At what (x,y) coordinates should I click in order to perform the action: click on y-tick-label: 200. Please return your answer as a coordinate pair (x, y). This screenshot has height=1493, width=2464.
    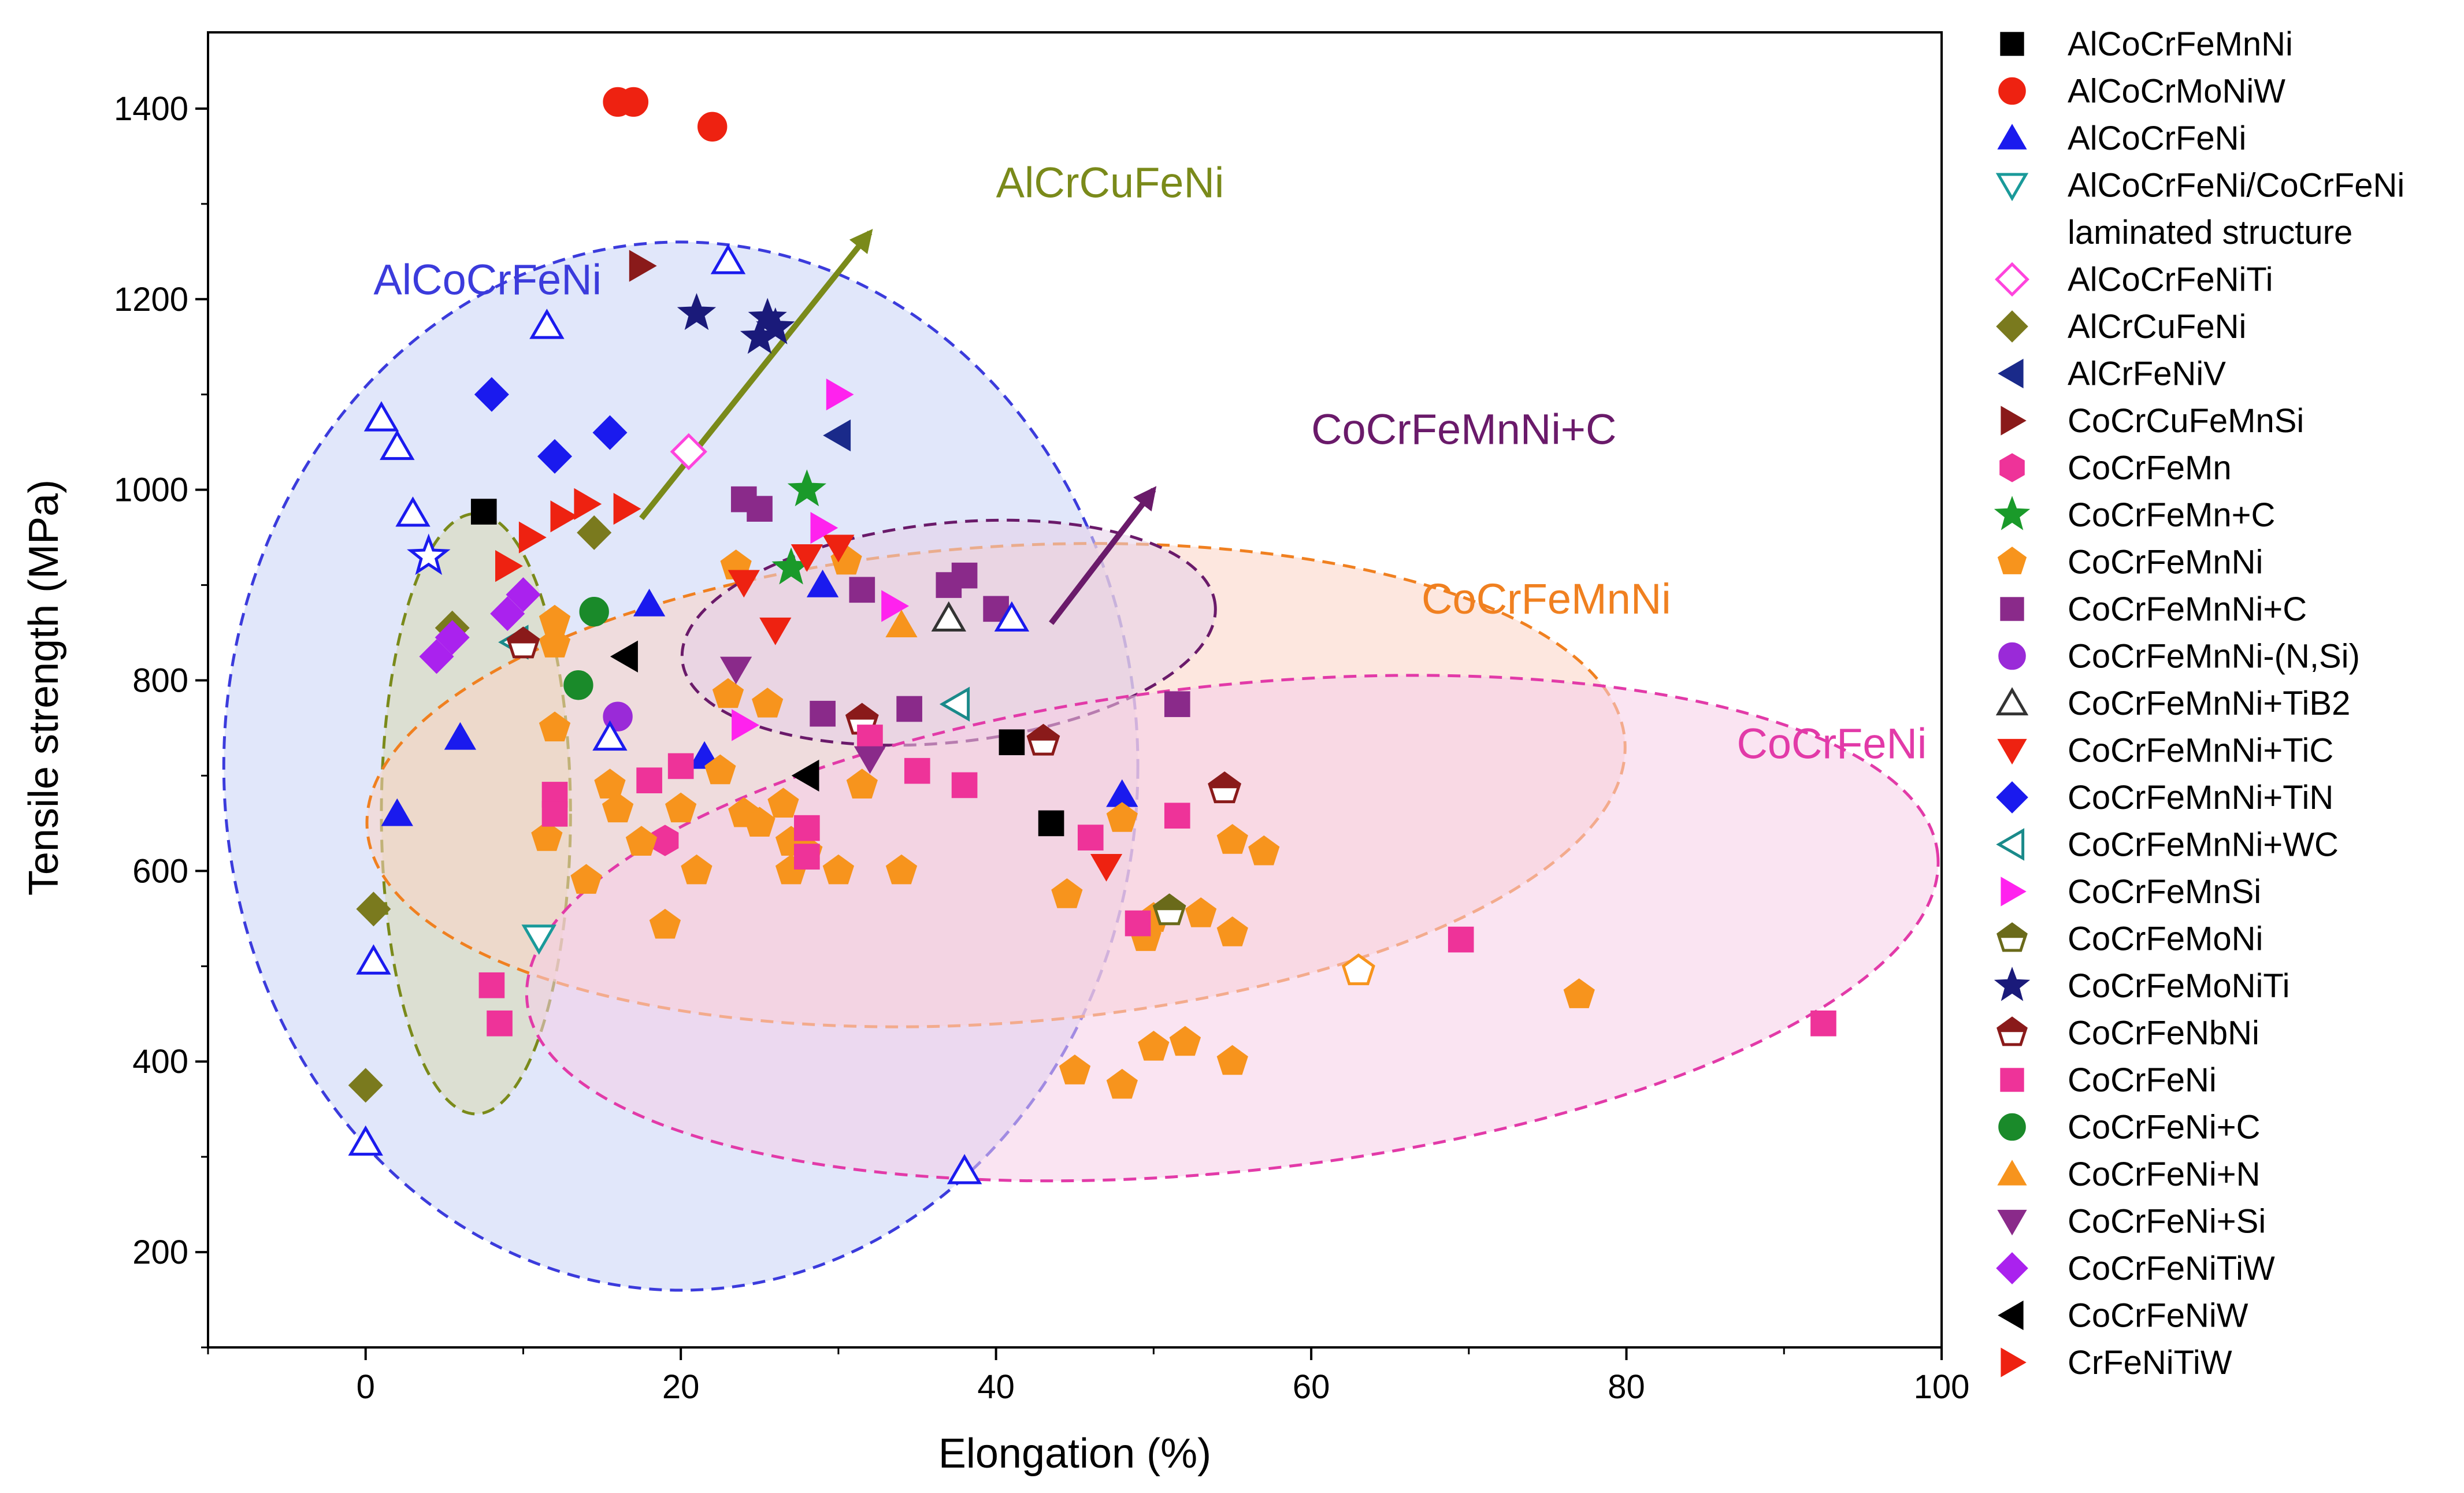
    Looking at the image, I should click on (160, 1252).